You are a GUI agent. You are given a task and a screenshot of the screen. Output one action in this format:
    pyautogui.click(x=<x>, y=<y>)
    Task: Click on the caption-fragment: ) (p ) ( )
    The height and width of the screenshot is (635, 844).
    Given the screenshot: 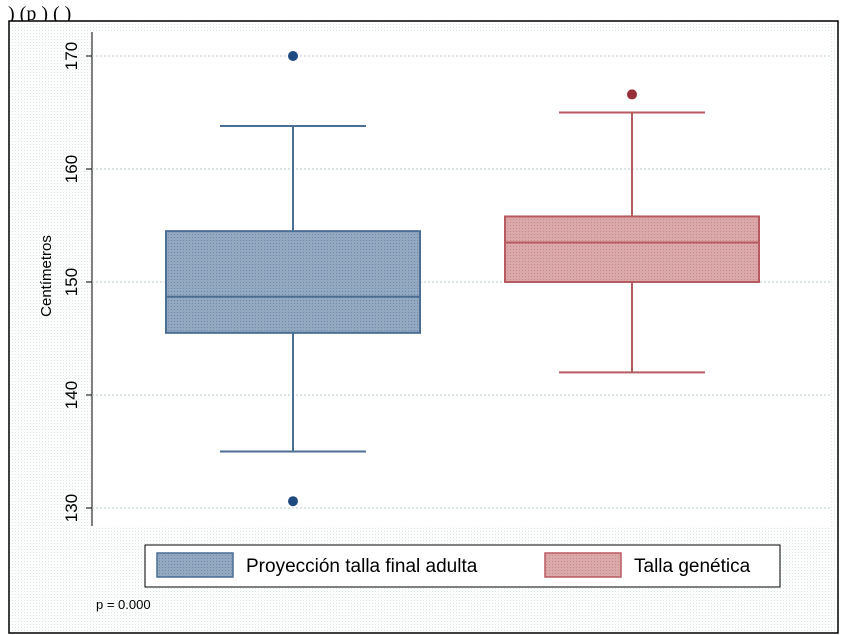 What is the action you would take?
    pyautogui.click(x=39, y=14)
    